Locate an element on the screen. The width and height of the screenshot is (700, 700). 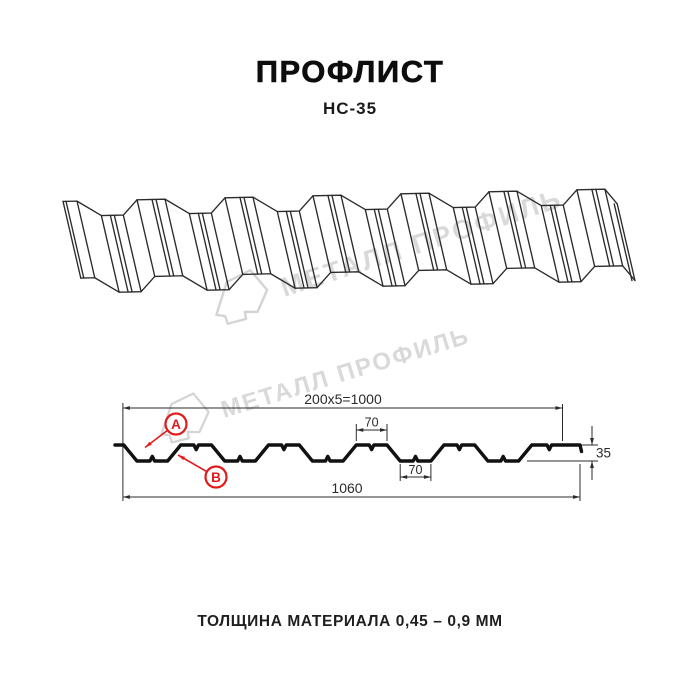
marker-b-circle is located at coordinates (216, 477).